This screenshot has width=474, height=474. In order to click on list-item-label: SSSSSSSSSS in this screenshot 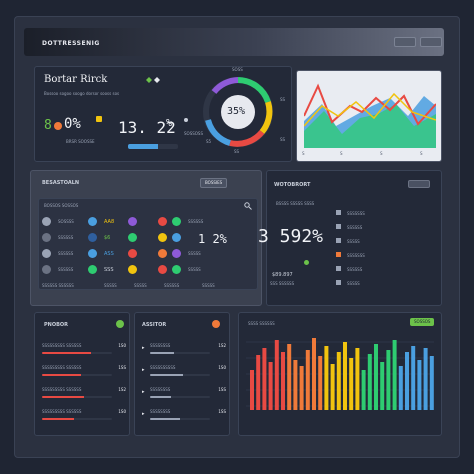, I will do `click(163, 367)`.